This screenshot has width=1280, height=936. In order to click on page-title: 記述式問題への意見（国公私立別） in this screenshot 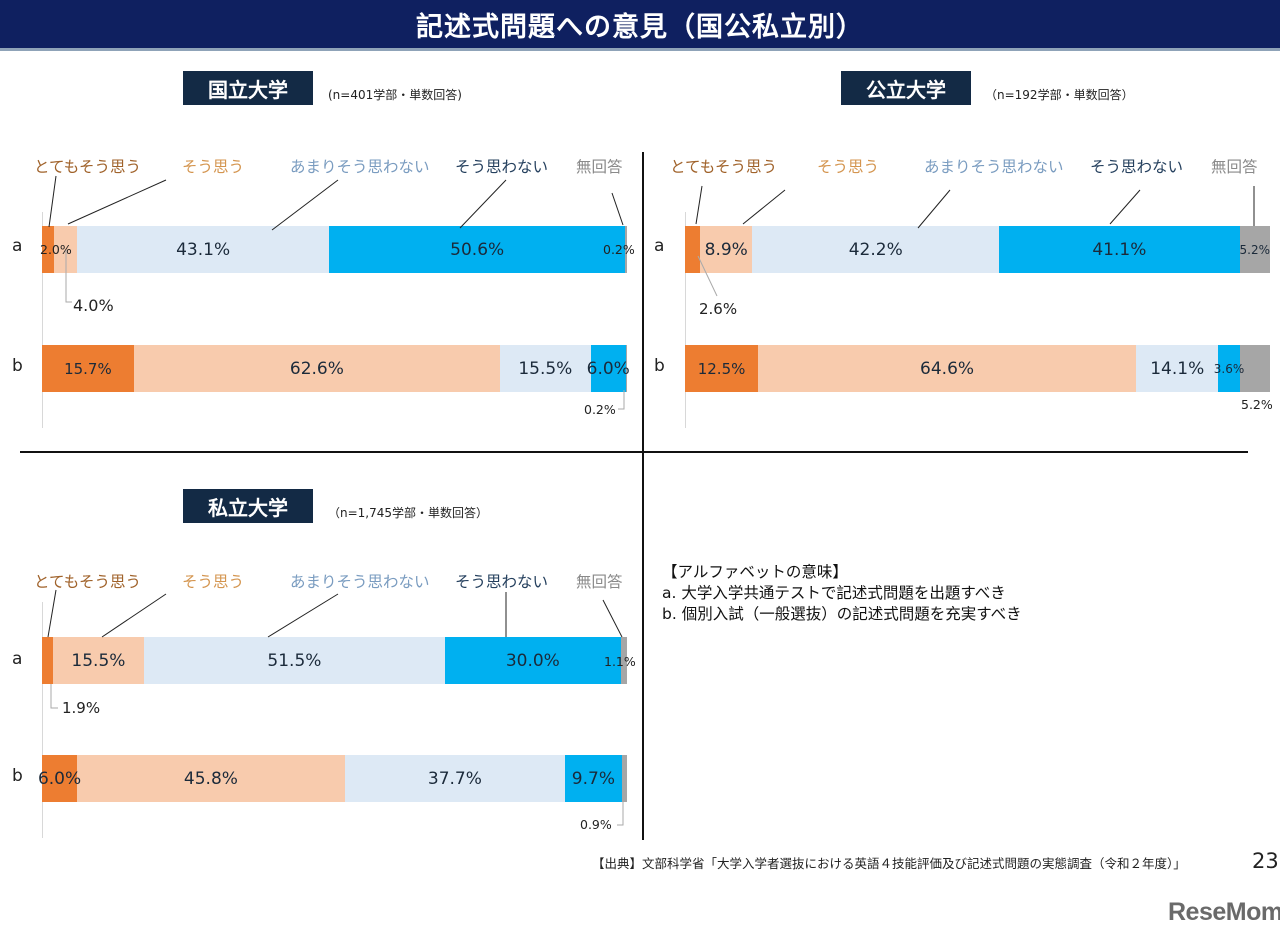, I will do `click(640, 27)`.